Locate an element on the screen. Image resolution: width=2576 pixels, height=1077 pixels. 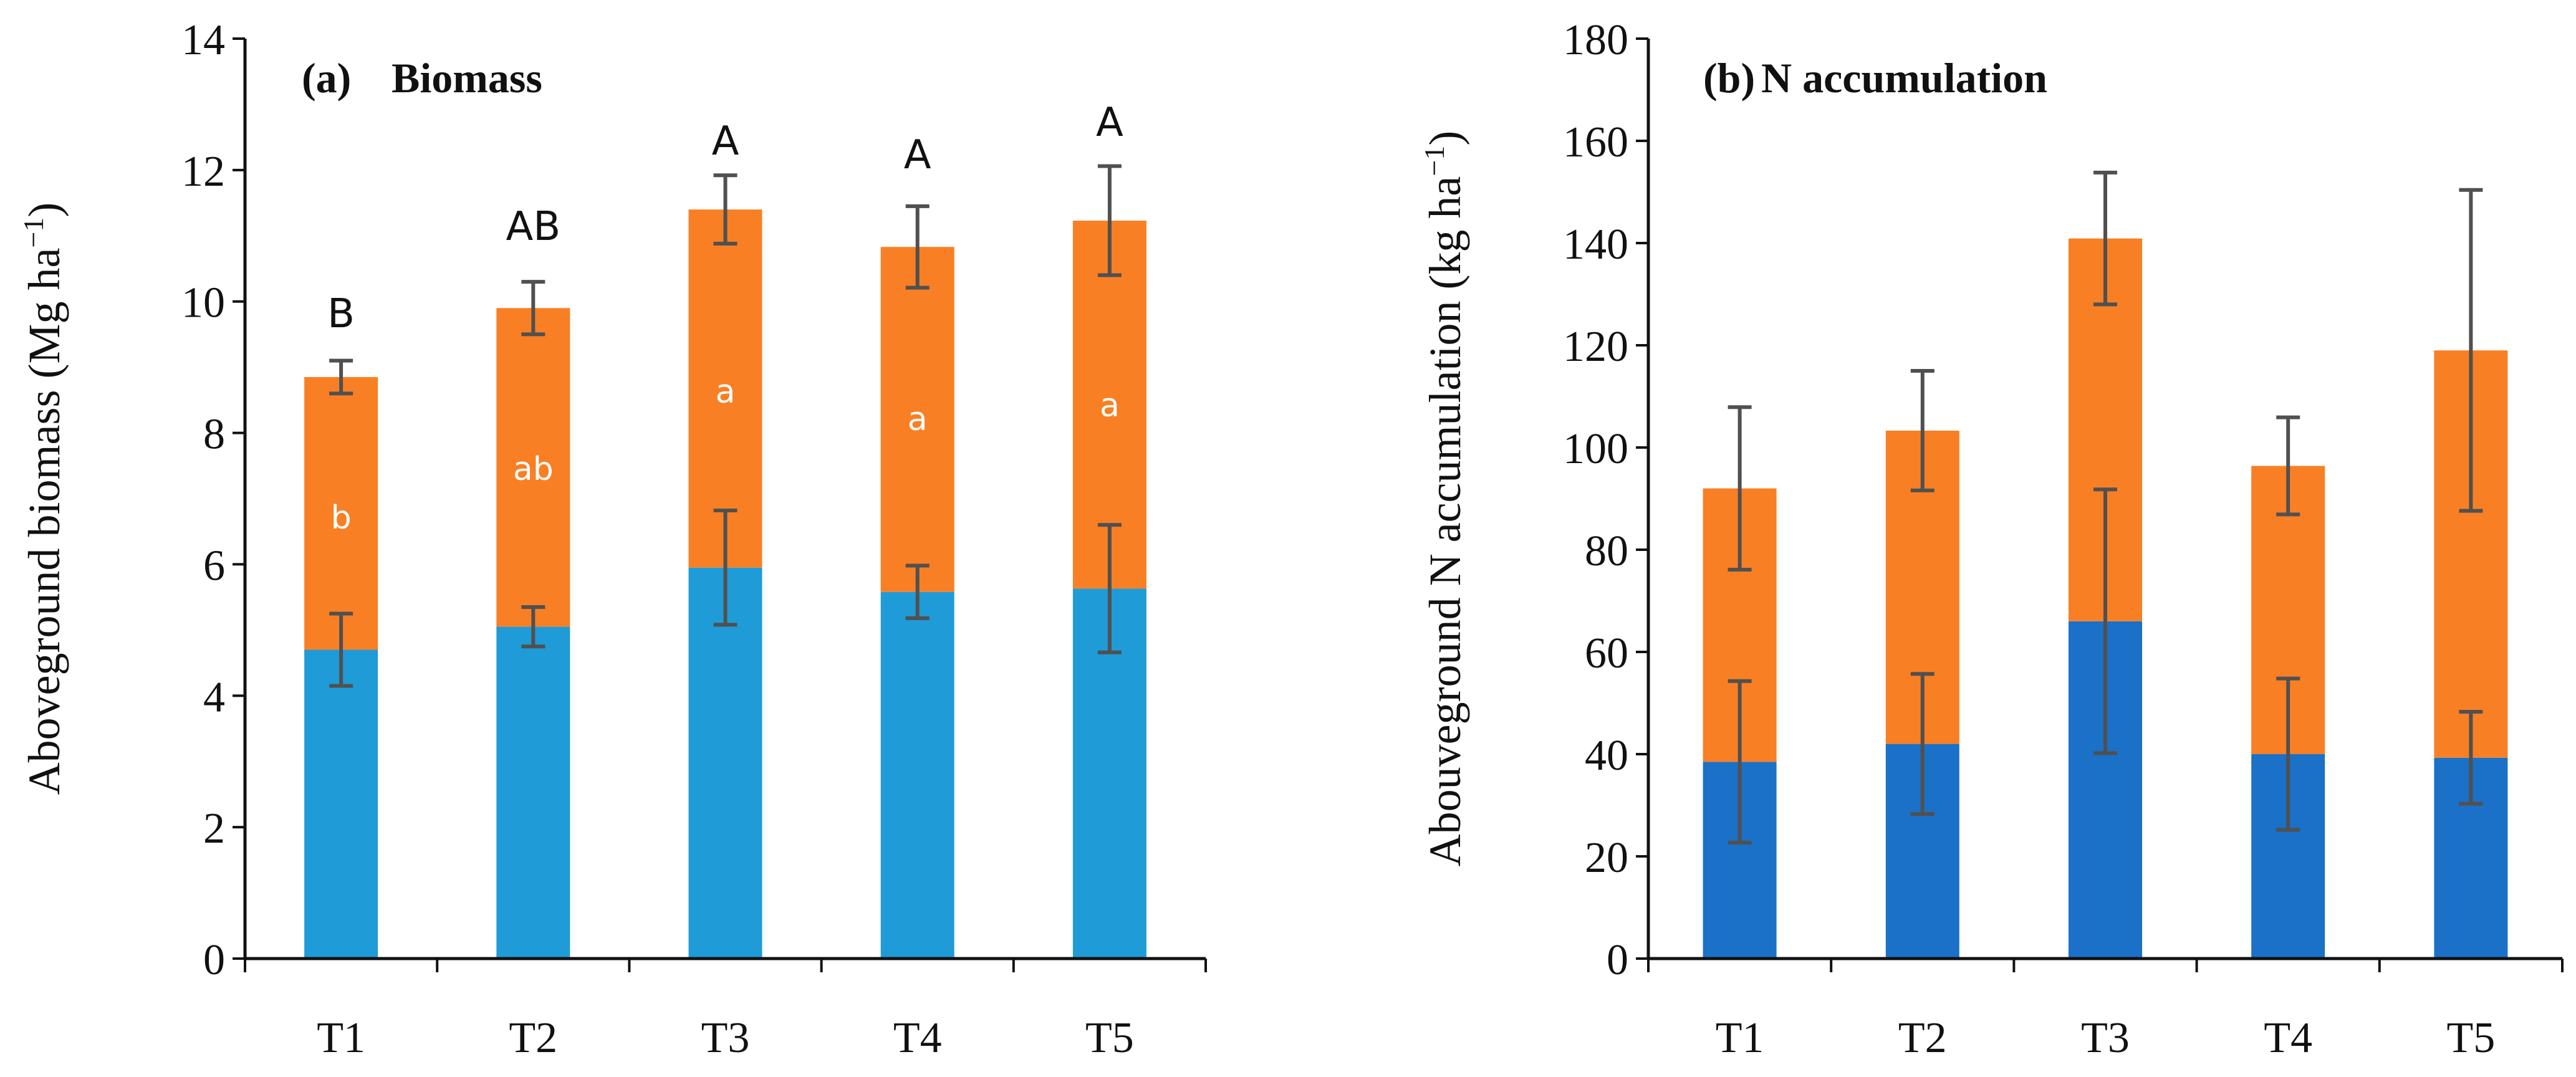
y-axis-label: Aboveground biomass (Mg ha−1) is located at coordinates (43, 499).